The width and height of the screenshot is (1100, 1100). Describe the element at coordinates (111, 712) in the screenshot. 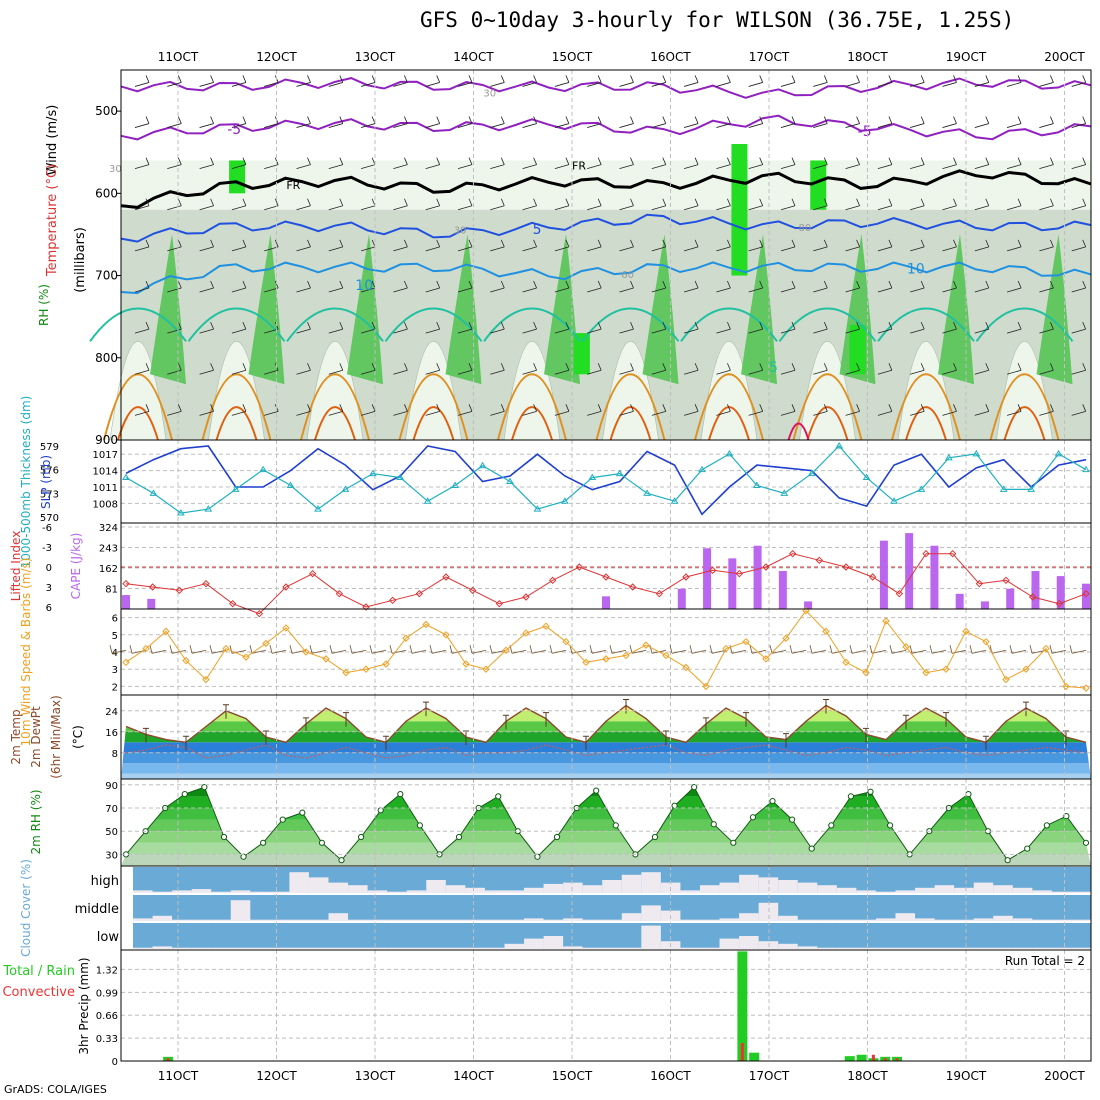

I see `temp-tick-label: 24` at that location.